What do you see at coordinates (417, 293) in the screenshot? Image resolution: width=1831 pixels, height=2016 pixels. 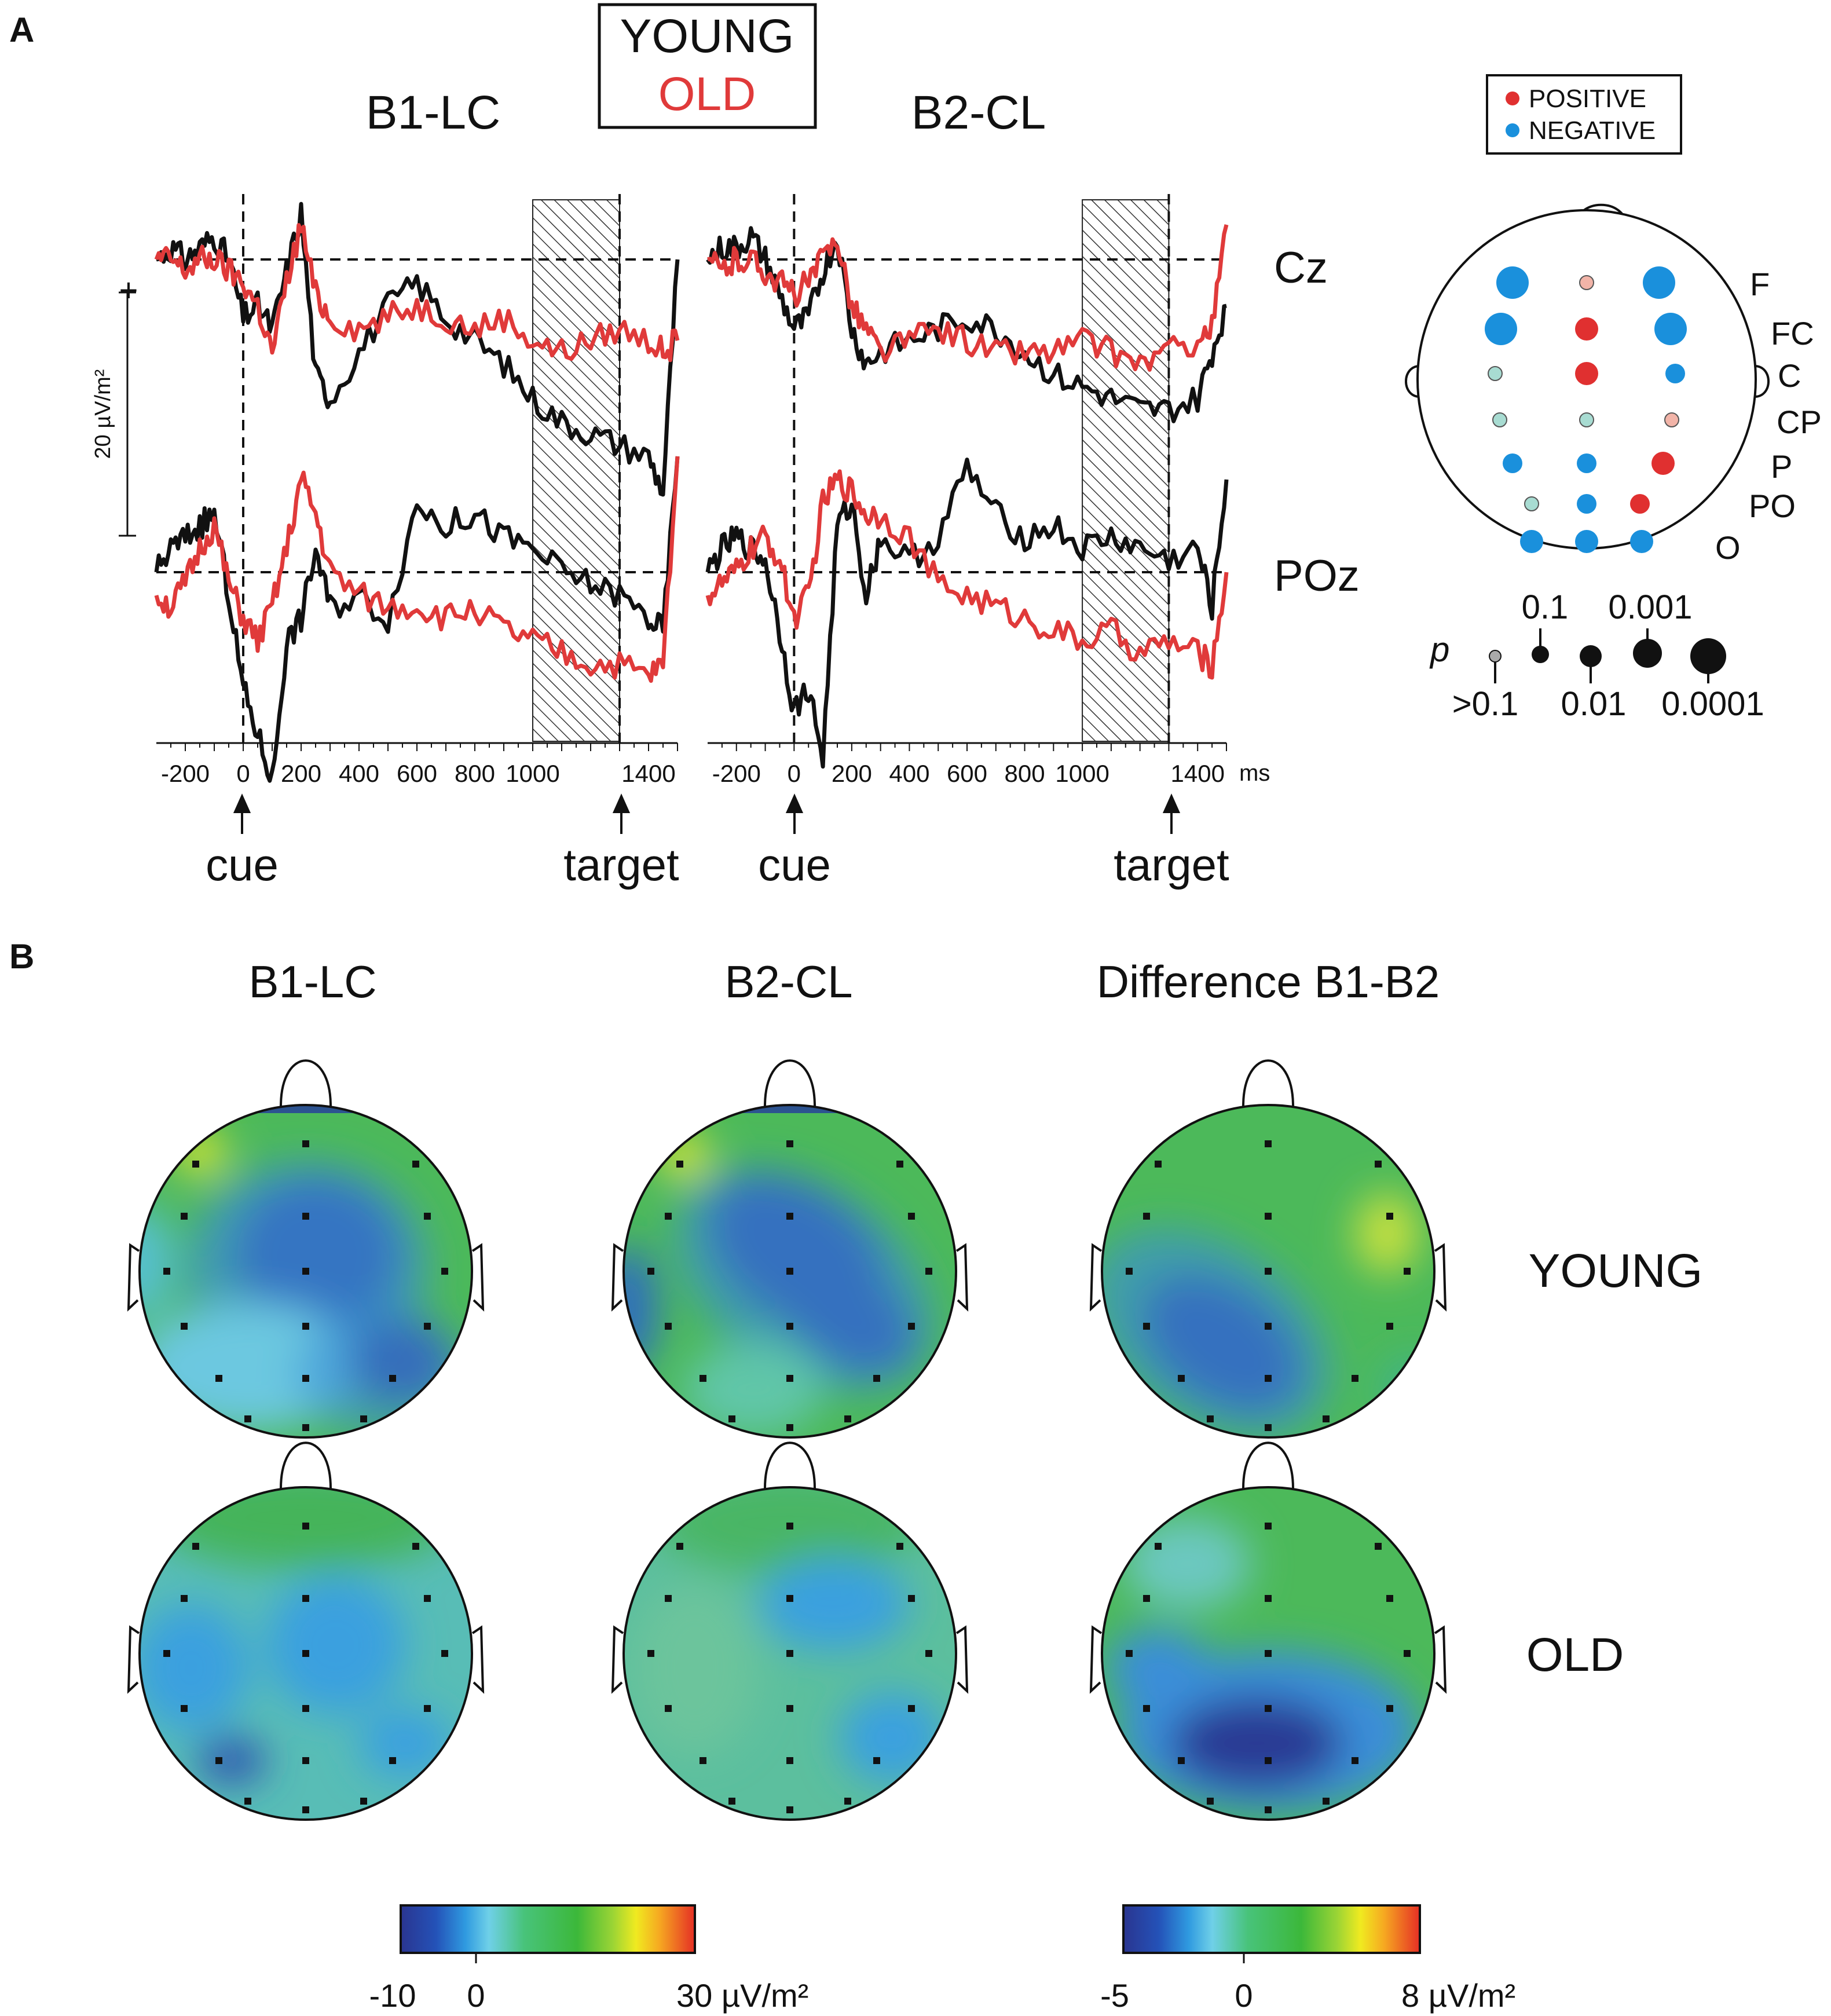 I see `trace-left-cz-old` at bounding box center [417, 293].